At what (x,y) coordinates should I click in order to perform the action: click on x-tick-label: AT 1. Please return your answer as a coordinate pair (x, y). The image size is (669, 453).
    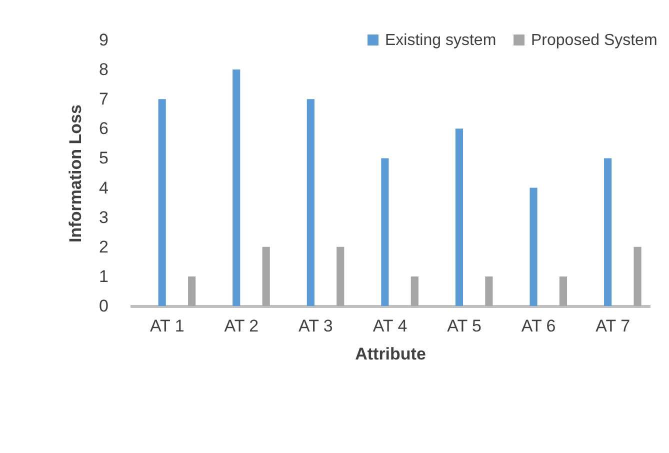
    Looking at the image, I should click on (167, 326).